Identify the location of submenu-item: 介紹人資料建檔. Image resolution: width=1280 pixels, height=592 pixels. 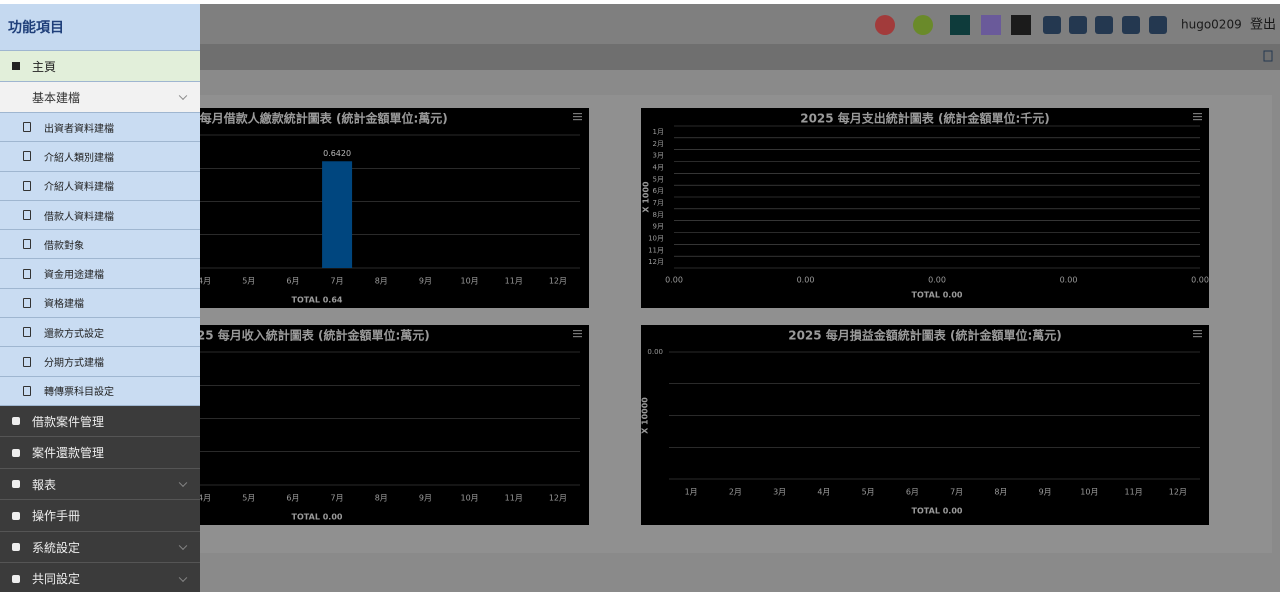
(100, 186).